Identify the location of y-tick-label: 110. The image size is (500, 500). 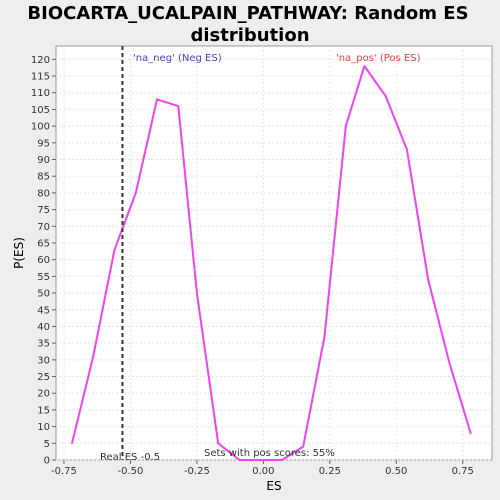
(40, 93).